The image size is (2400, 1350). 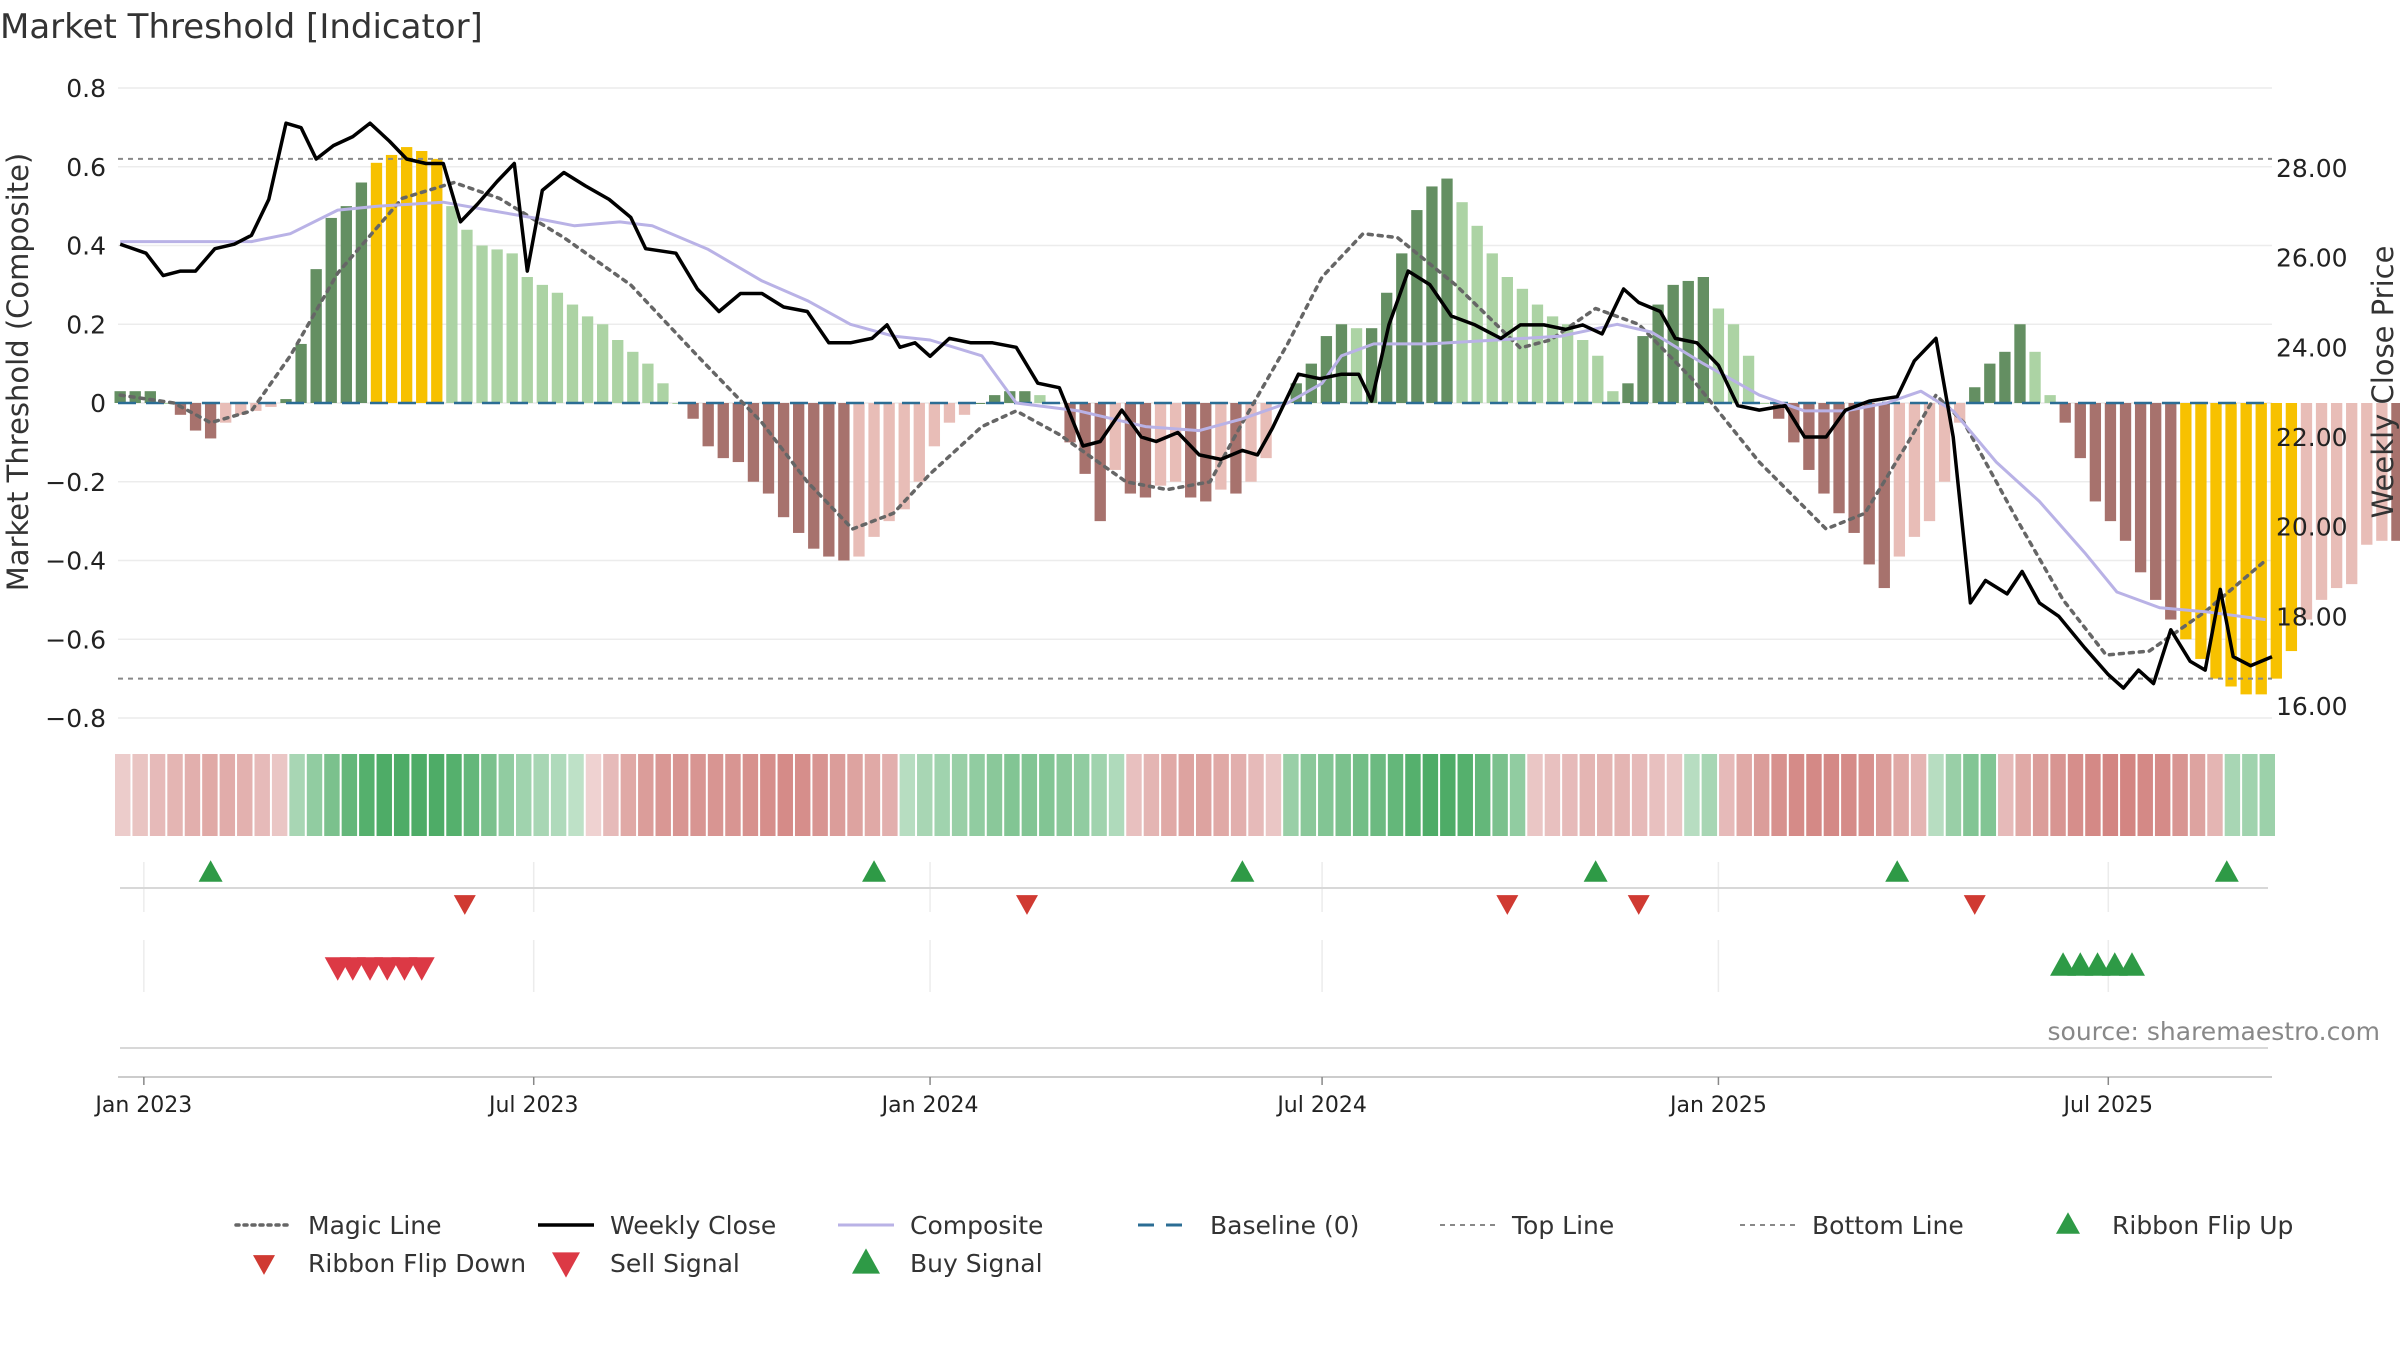 I want to click on legend-item: Bottom Line, so click(x=1852, y=1225).